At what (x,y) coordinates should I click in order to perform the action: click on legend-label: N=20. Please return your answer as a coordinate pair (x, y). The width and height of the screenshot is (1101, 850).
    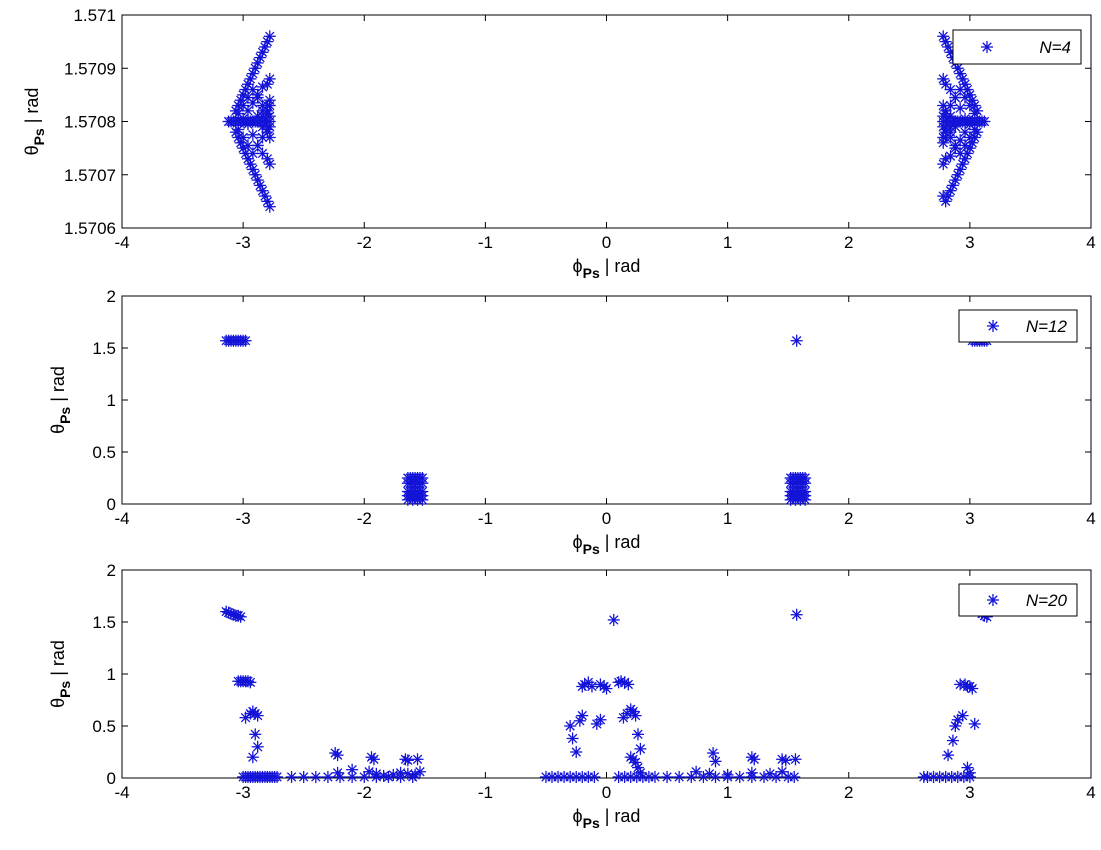
    Looking at the image, I should click on (1047, 600).